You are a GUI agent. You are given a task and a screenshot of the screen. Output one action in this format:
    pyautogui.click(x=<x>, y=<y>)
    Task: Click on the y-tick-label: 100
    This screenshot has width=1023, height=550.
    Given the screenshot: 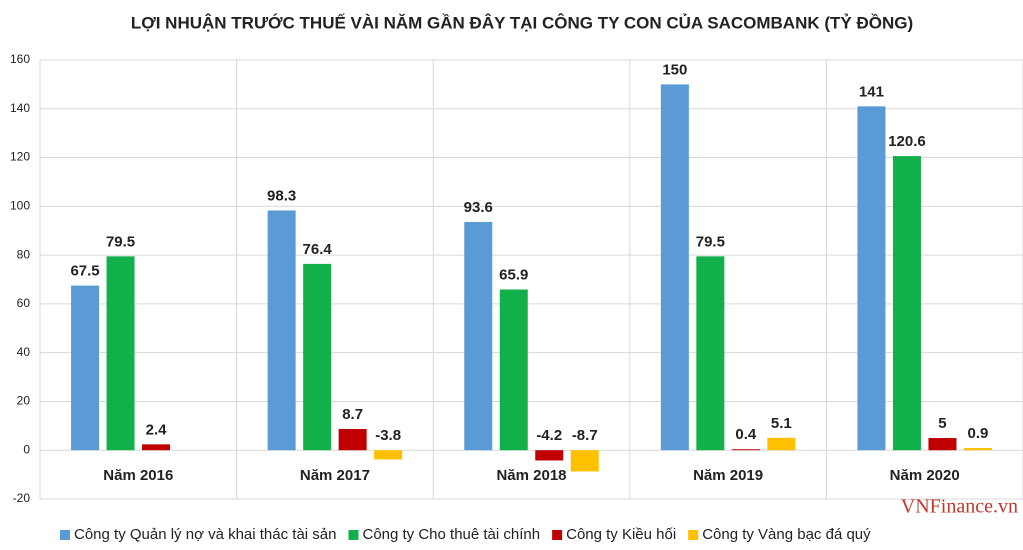 What is the action you would take?
    pyautogui.click(x=20, y=206)
    